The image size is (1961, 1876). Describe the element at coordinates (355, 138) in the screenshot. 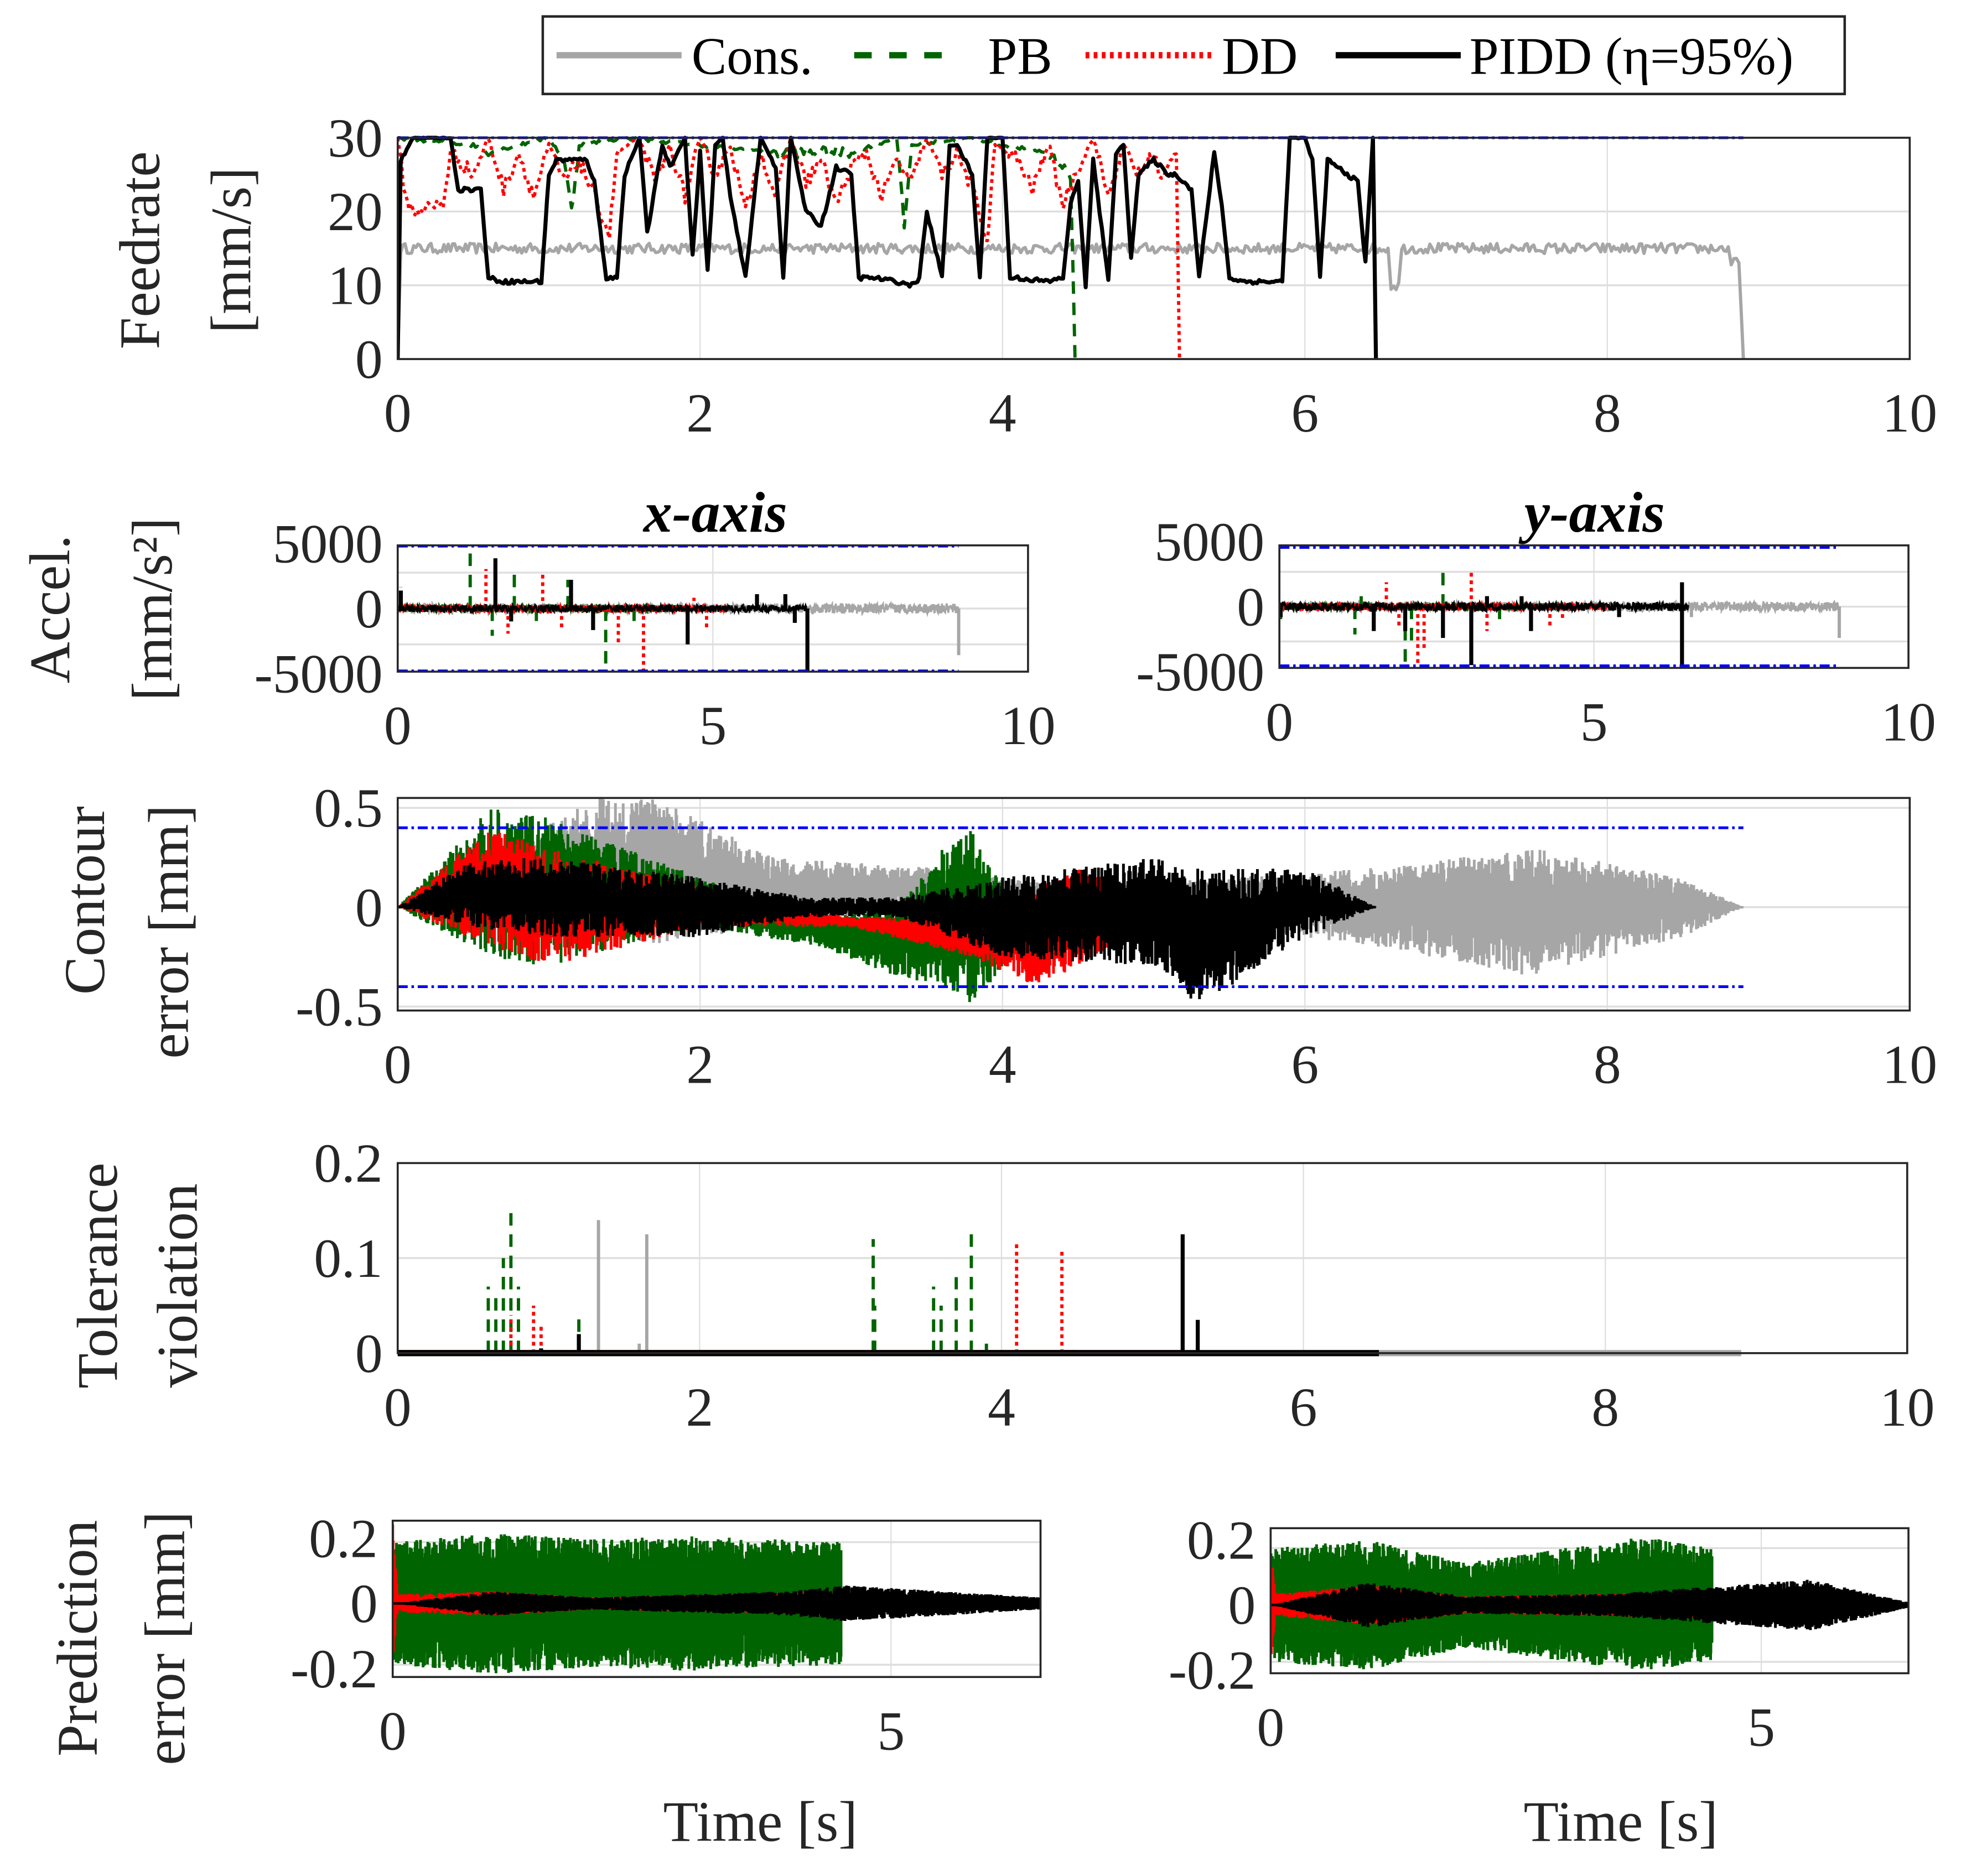

I see `y-tick-label: 30` at that location.